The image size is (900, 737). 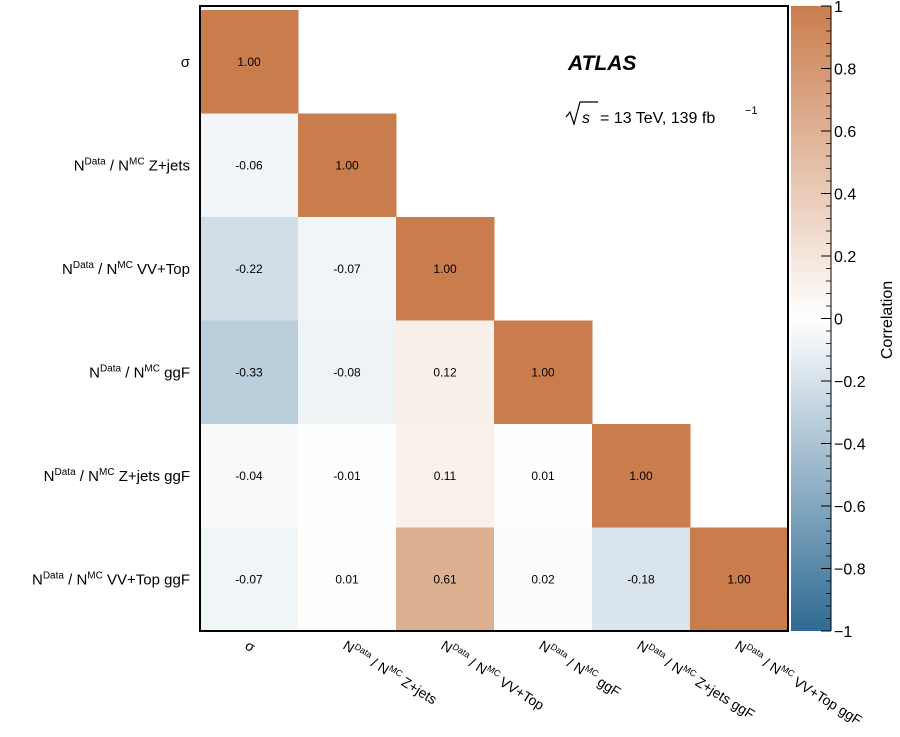 I want to click on cell-value-label: -0.22, so click(x=249, y=269).